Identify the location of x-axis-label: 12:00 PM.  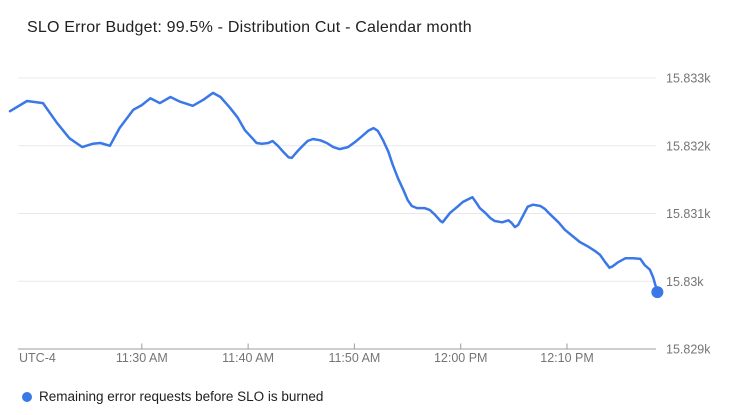
(461, 358).